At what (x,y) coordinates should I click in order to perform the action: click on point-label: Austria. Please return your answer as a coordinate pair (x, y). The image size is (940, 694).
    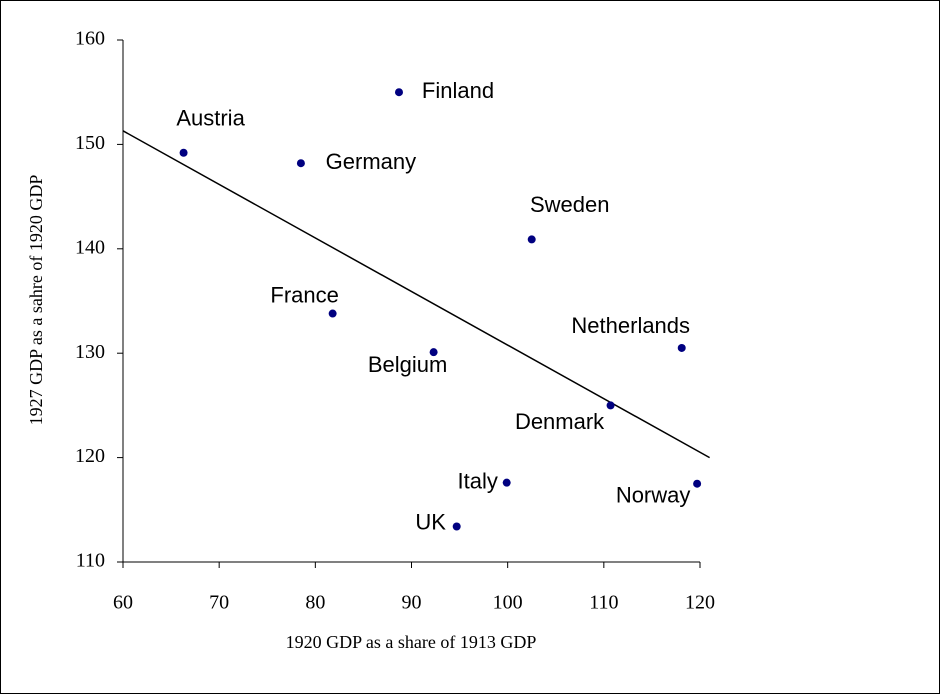
    Looking at the image, I should click on (210, 118).